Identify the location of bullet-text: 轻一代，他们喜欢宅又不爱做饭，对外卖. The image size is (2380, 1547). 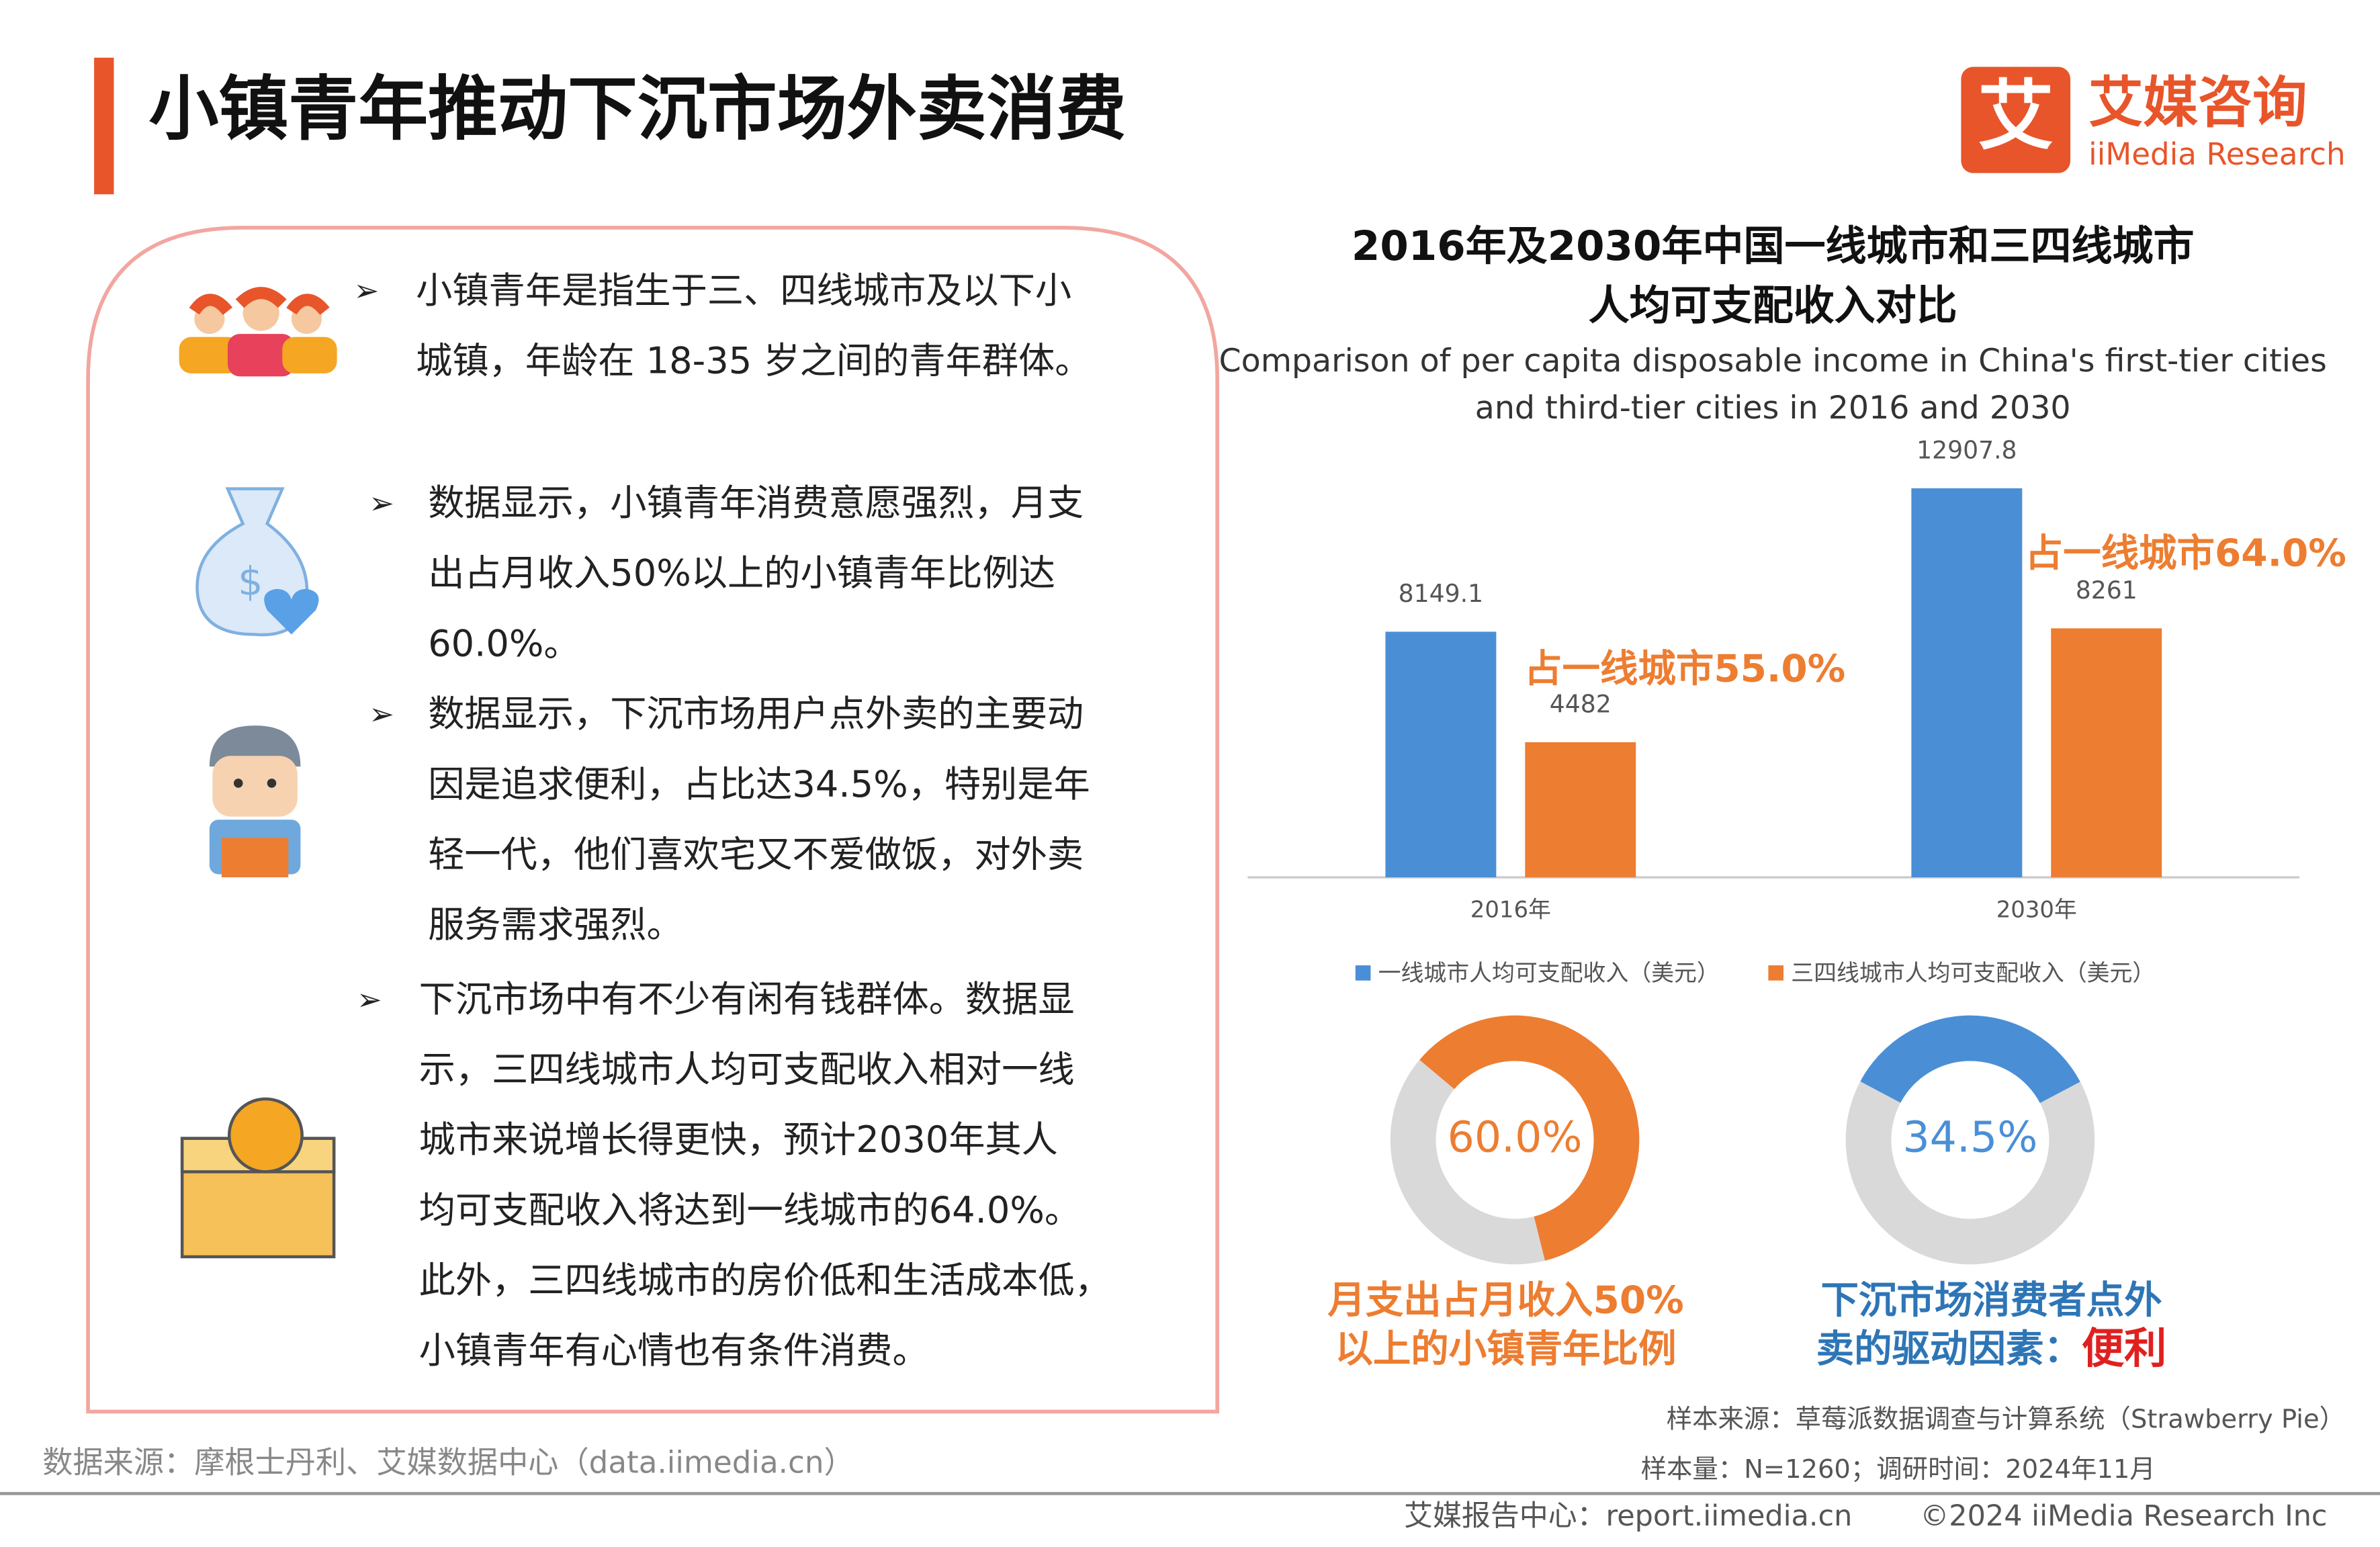
(756, 854).